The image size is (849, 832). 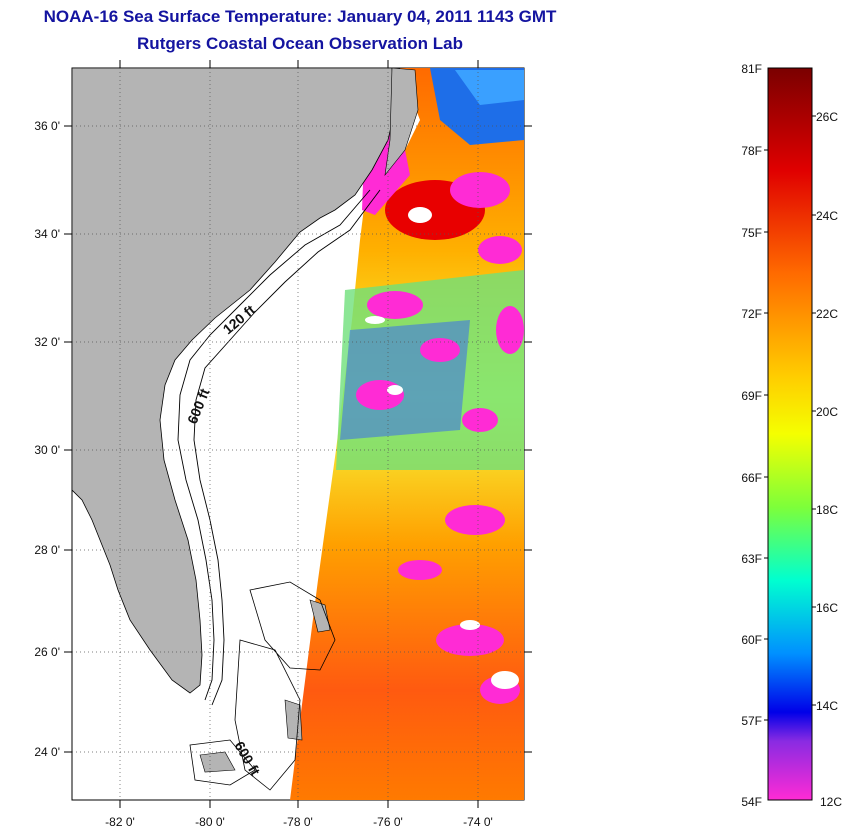 I want to click on contour-600ft, so click(x=287, y=447).